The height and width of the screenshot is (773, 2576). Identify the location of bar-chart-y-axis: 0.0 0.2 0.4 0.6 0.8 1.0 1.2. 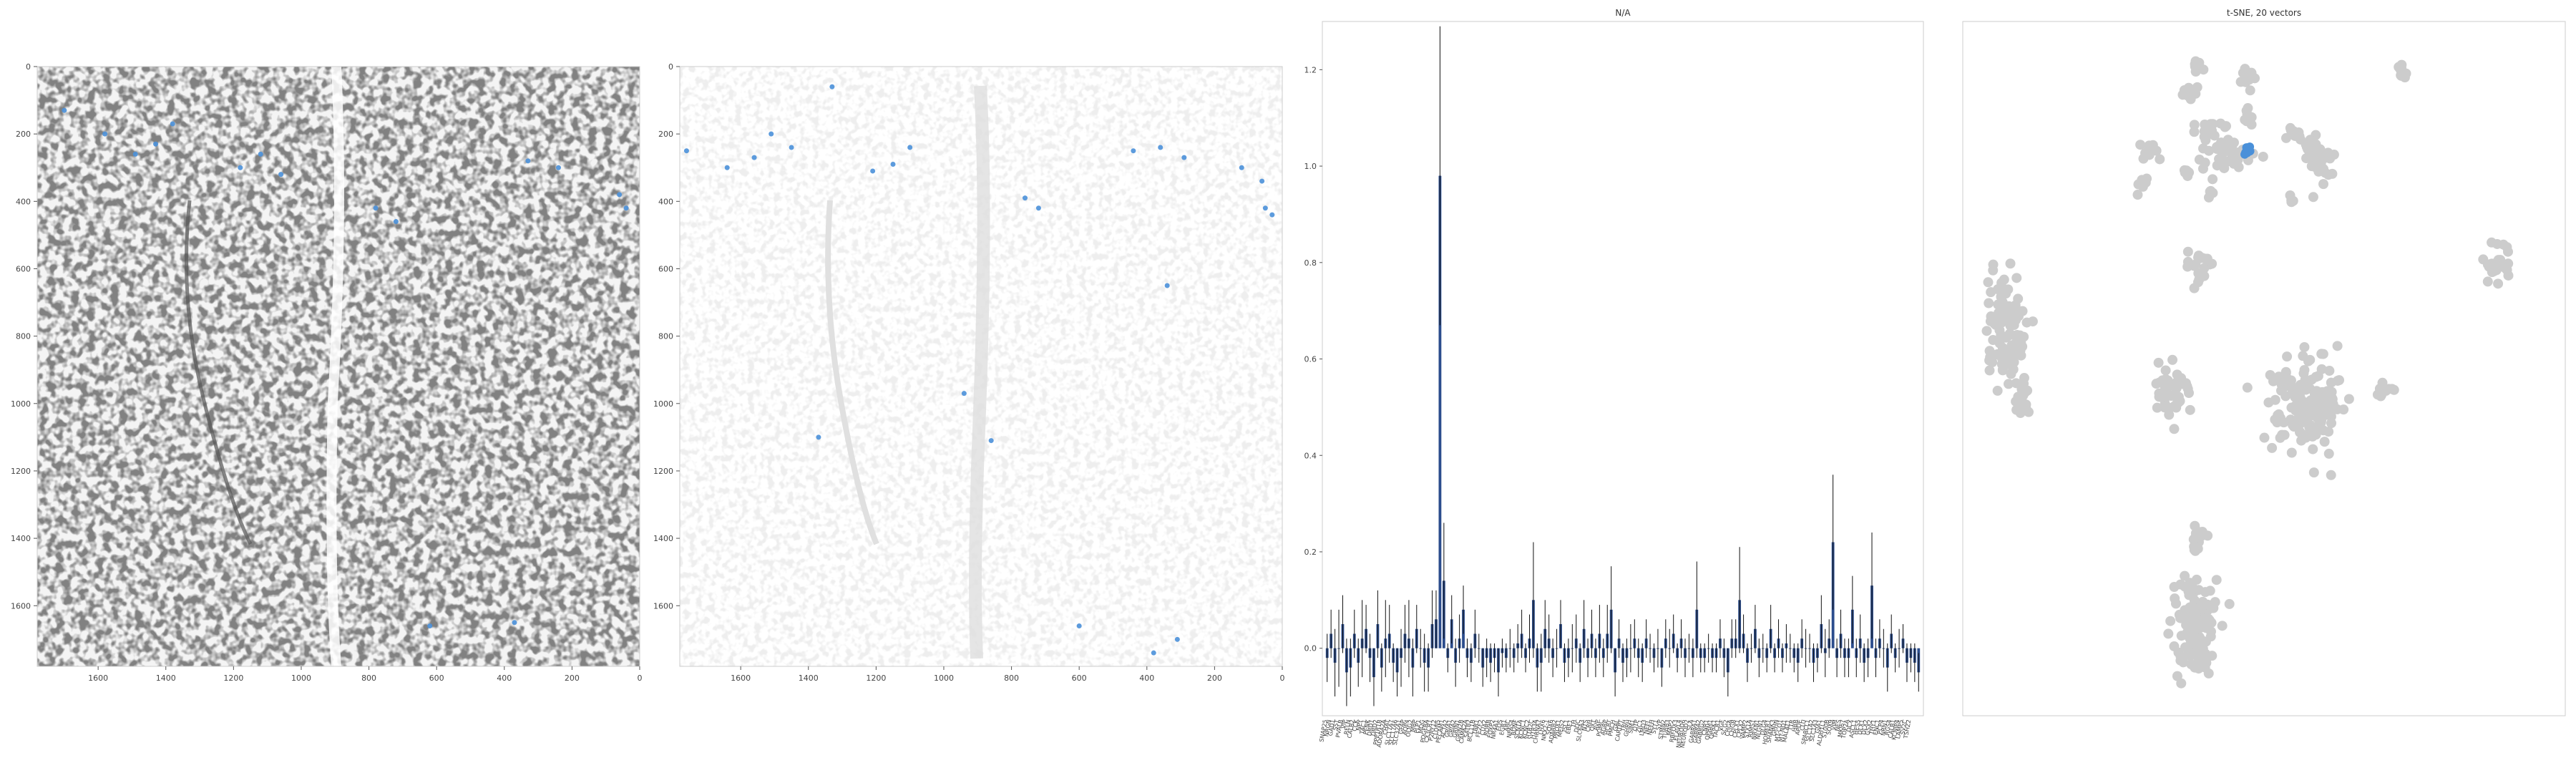
(1313, 359).